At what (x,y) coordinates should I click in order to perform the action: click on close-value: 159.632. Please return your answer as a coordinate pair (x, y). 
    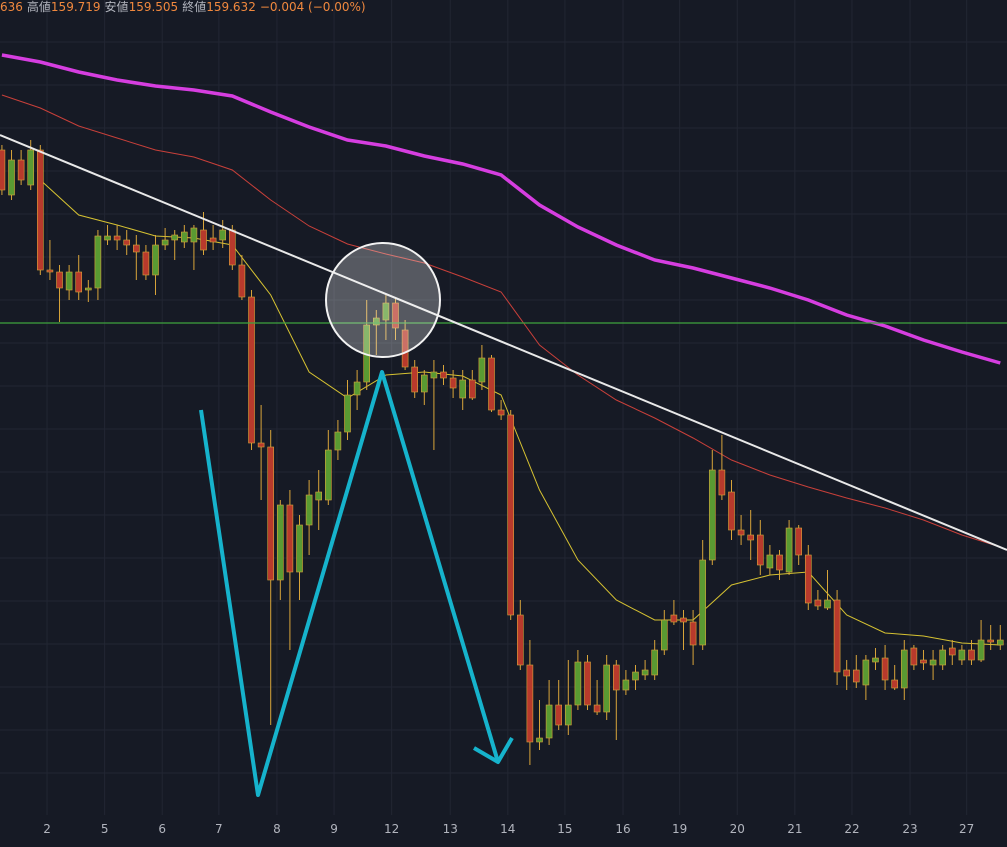
    Looking at the image, I should click on (231, 7).